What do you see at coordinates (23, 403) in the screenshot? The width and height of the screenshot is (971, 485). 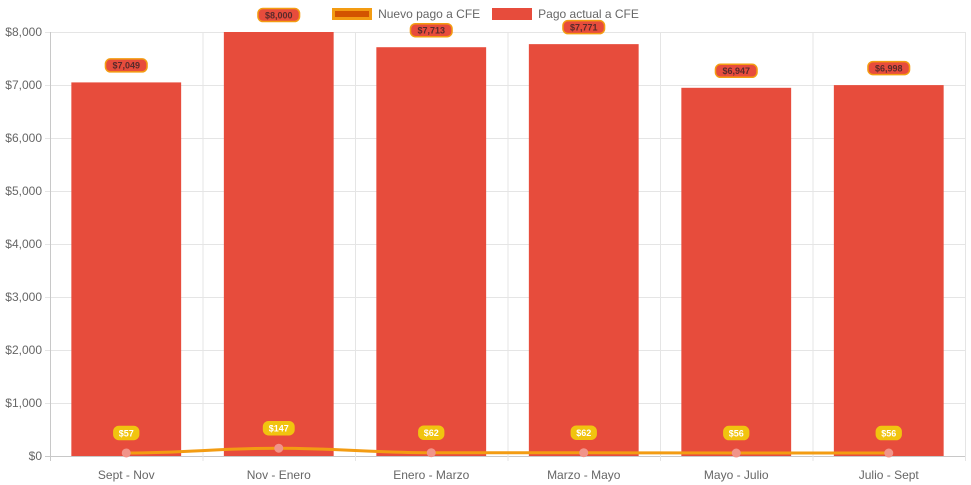 I see `y-tick-label: $1,000` at bounding box center [23, 403].